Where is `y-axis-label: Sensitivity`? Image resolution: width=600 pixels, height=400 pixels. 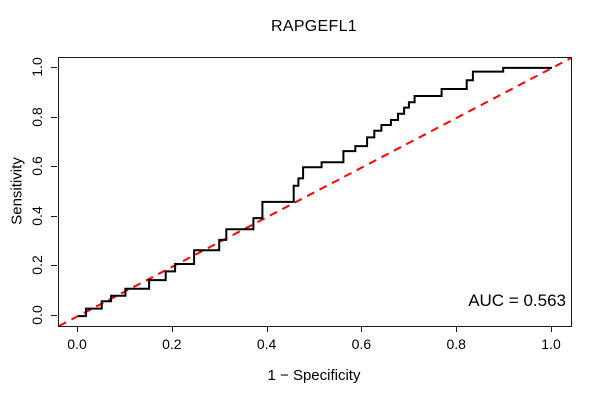 y-axis-label: Sensitivity is located at coordinates (17, 191).